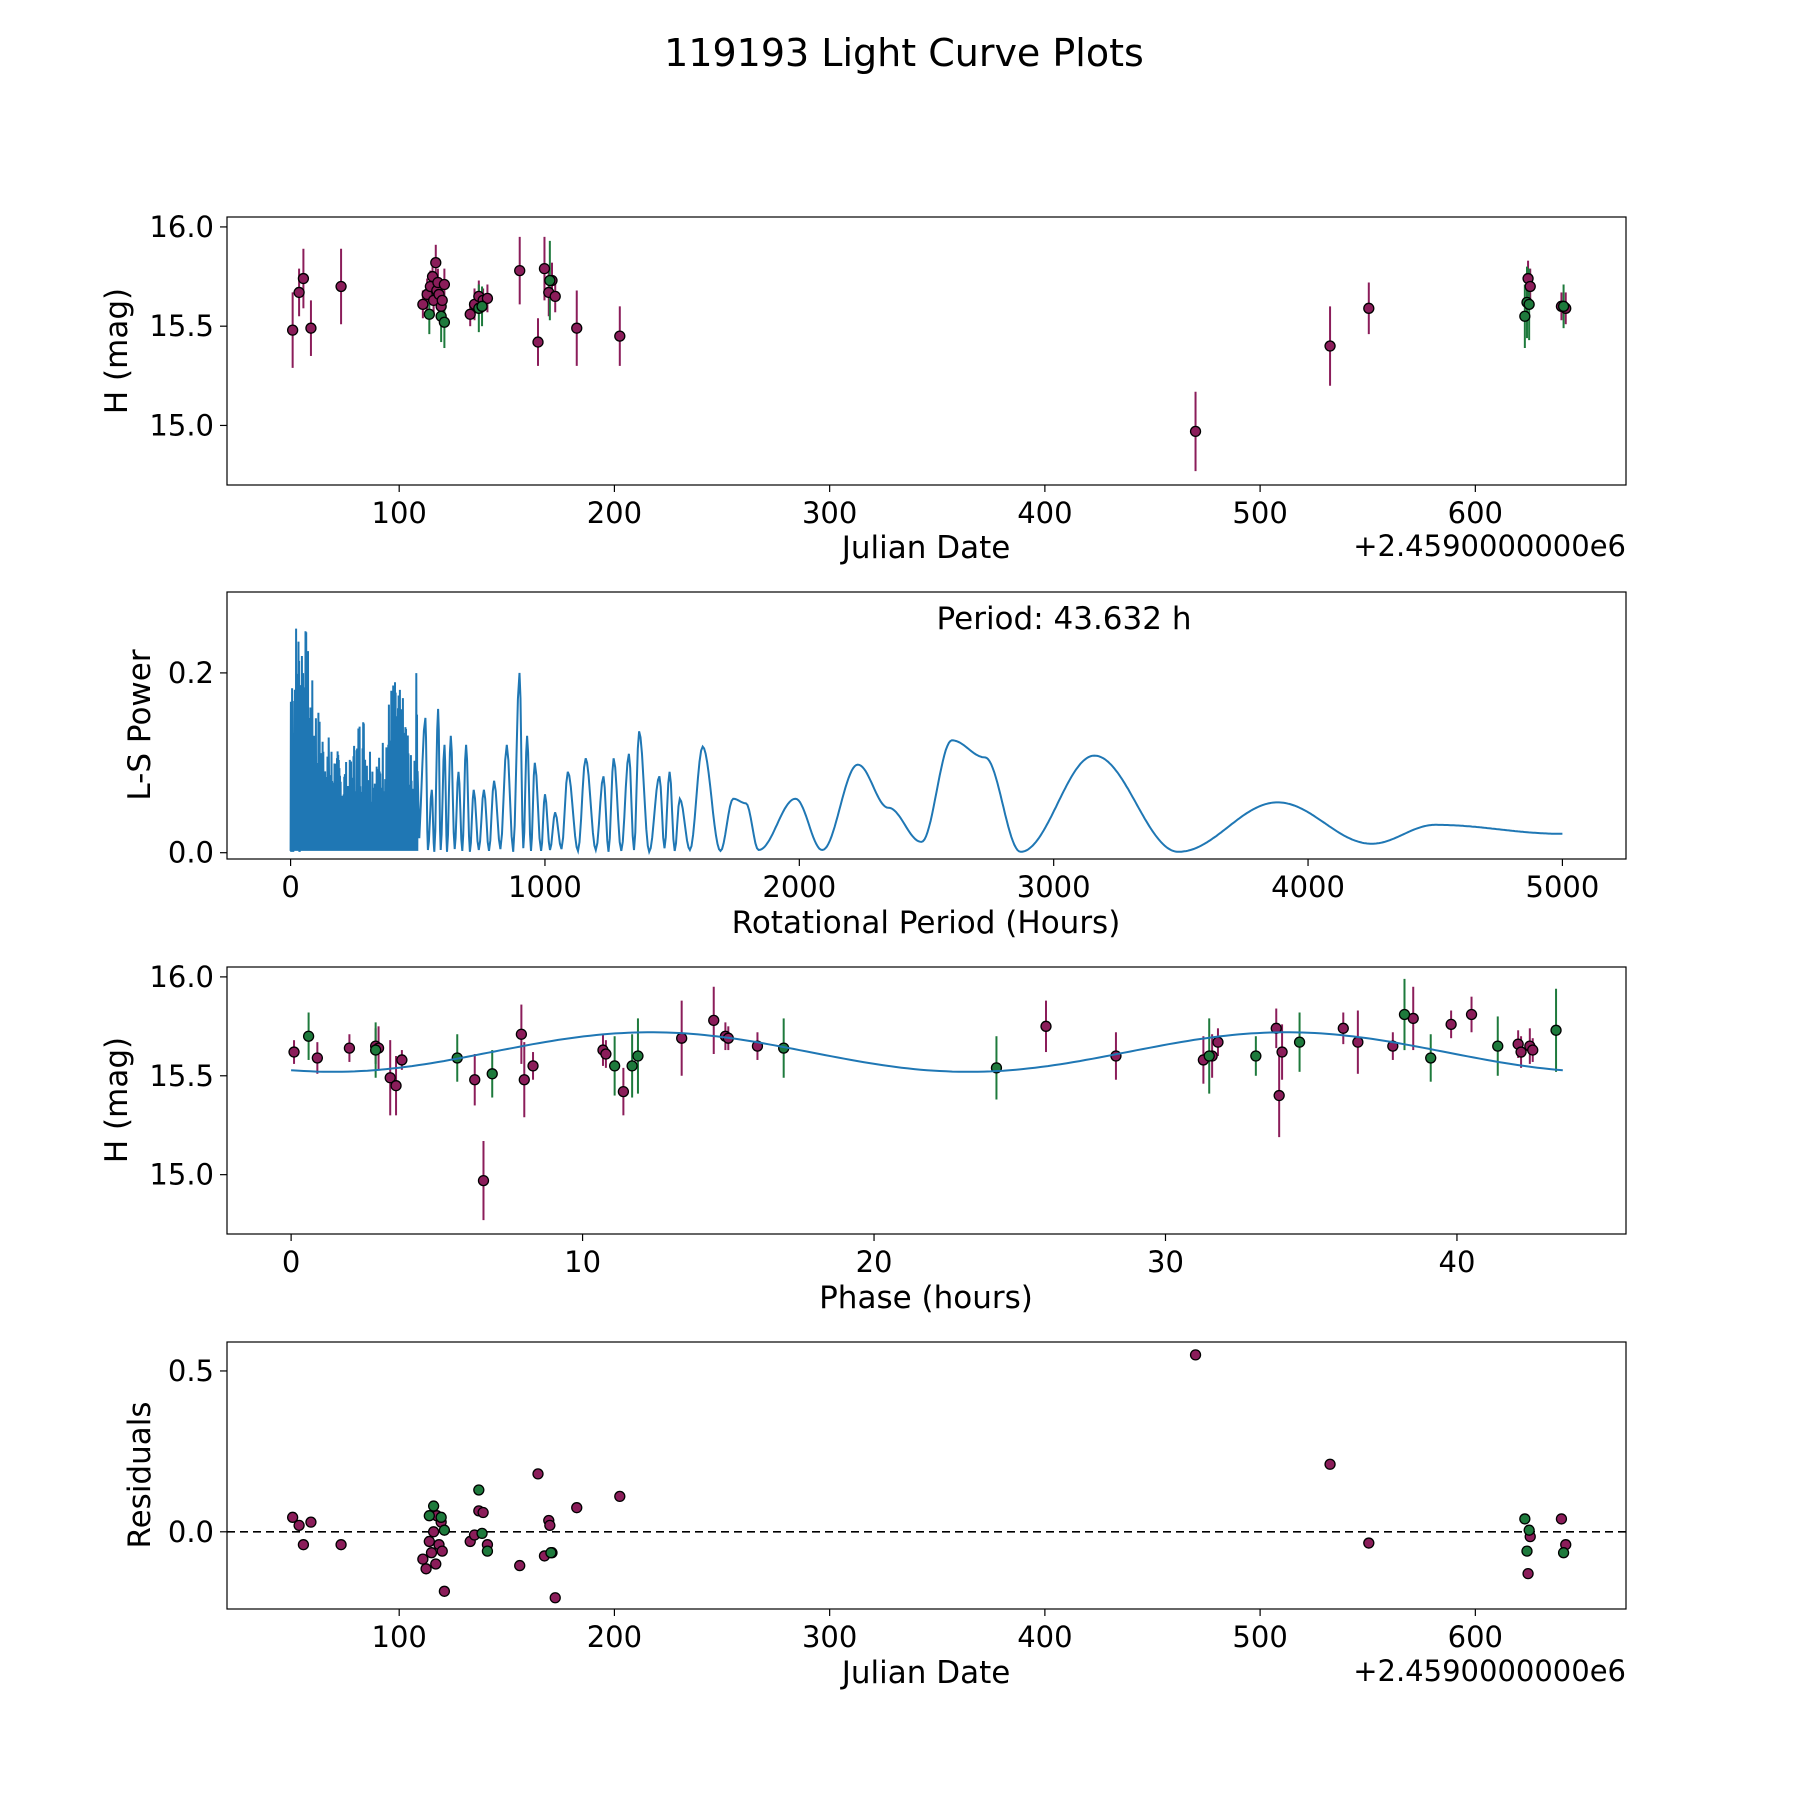  What do you see at coordinates (799, 887) in the screenshot?
I see `periodogram-x-tick-label: 2000` at bounding box center [799, 887].